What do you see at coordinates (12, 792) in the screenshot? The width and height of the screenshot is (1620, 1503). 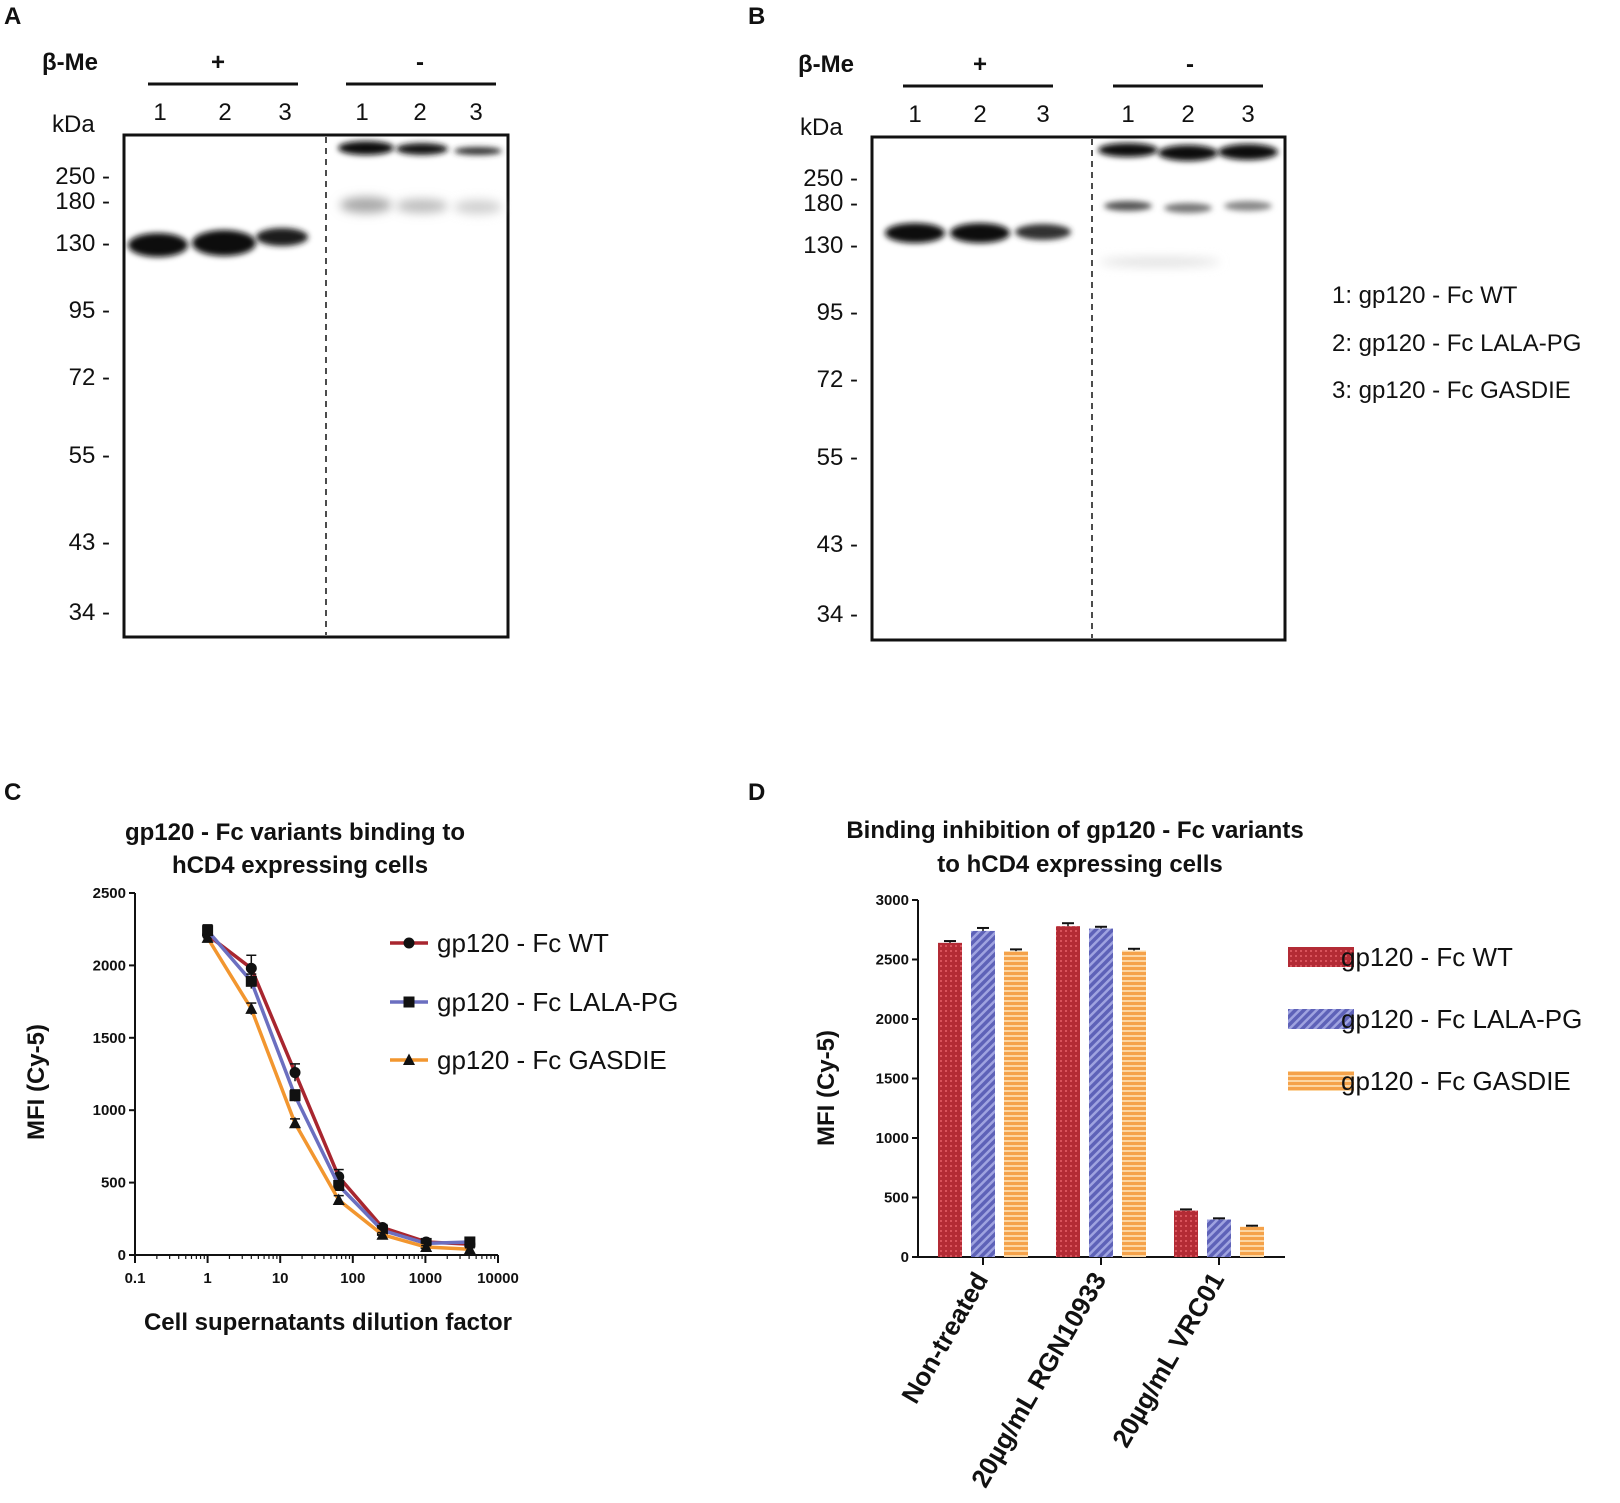 I see `panel-label-c: C` at bounding box center [12, 792].